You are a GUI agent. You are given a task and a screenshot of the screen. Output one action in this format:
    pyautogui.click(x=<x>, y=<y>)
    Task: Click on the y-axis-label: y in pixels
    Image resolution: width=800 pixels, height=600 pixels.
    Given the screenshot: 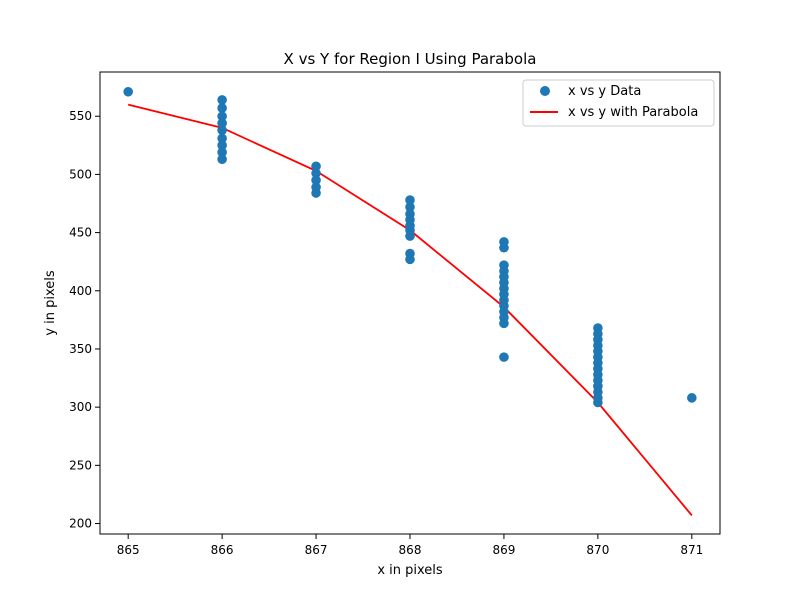 What is the action you would take?
    pyautogui.click(x=50, y=303)
    